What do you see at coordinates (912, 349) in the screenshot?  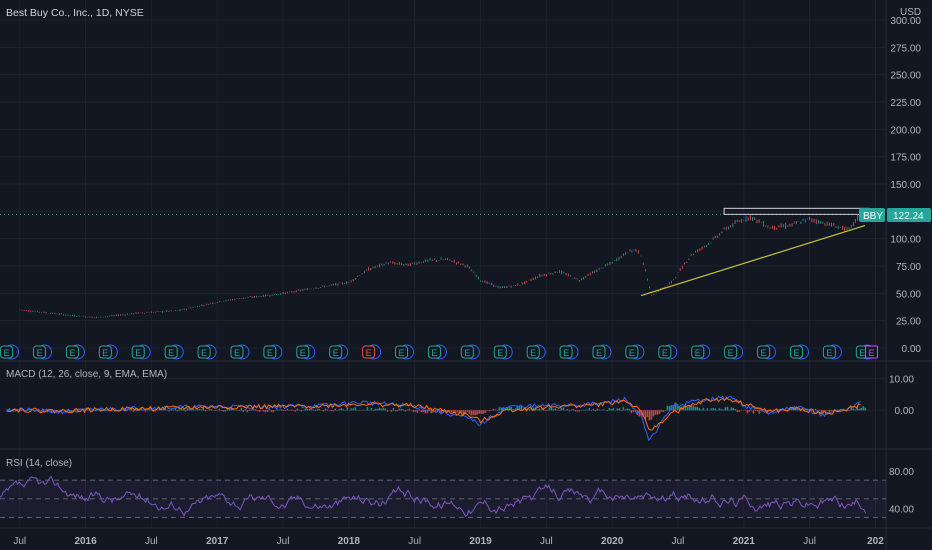 I see `price-tick-label: 0.00` at bounding box center [912, 349].